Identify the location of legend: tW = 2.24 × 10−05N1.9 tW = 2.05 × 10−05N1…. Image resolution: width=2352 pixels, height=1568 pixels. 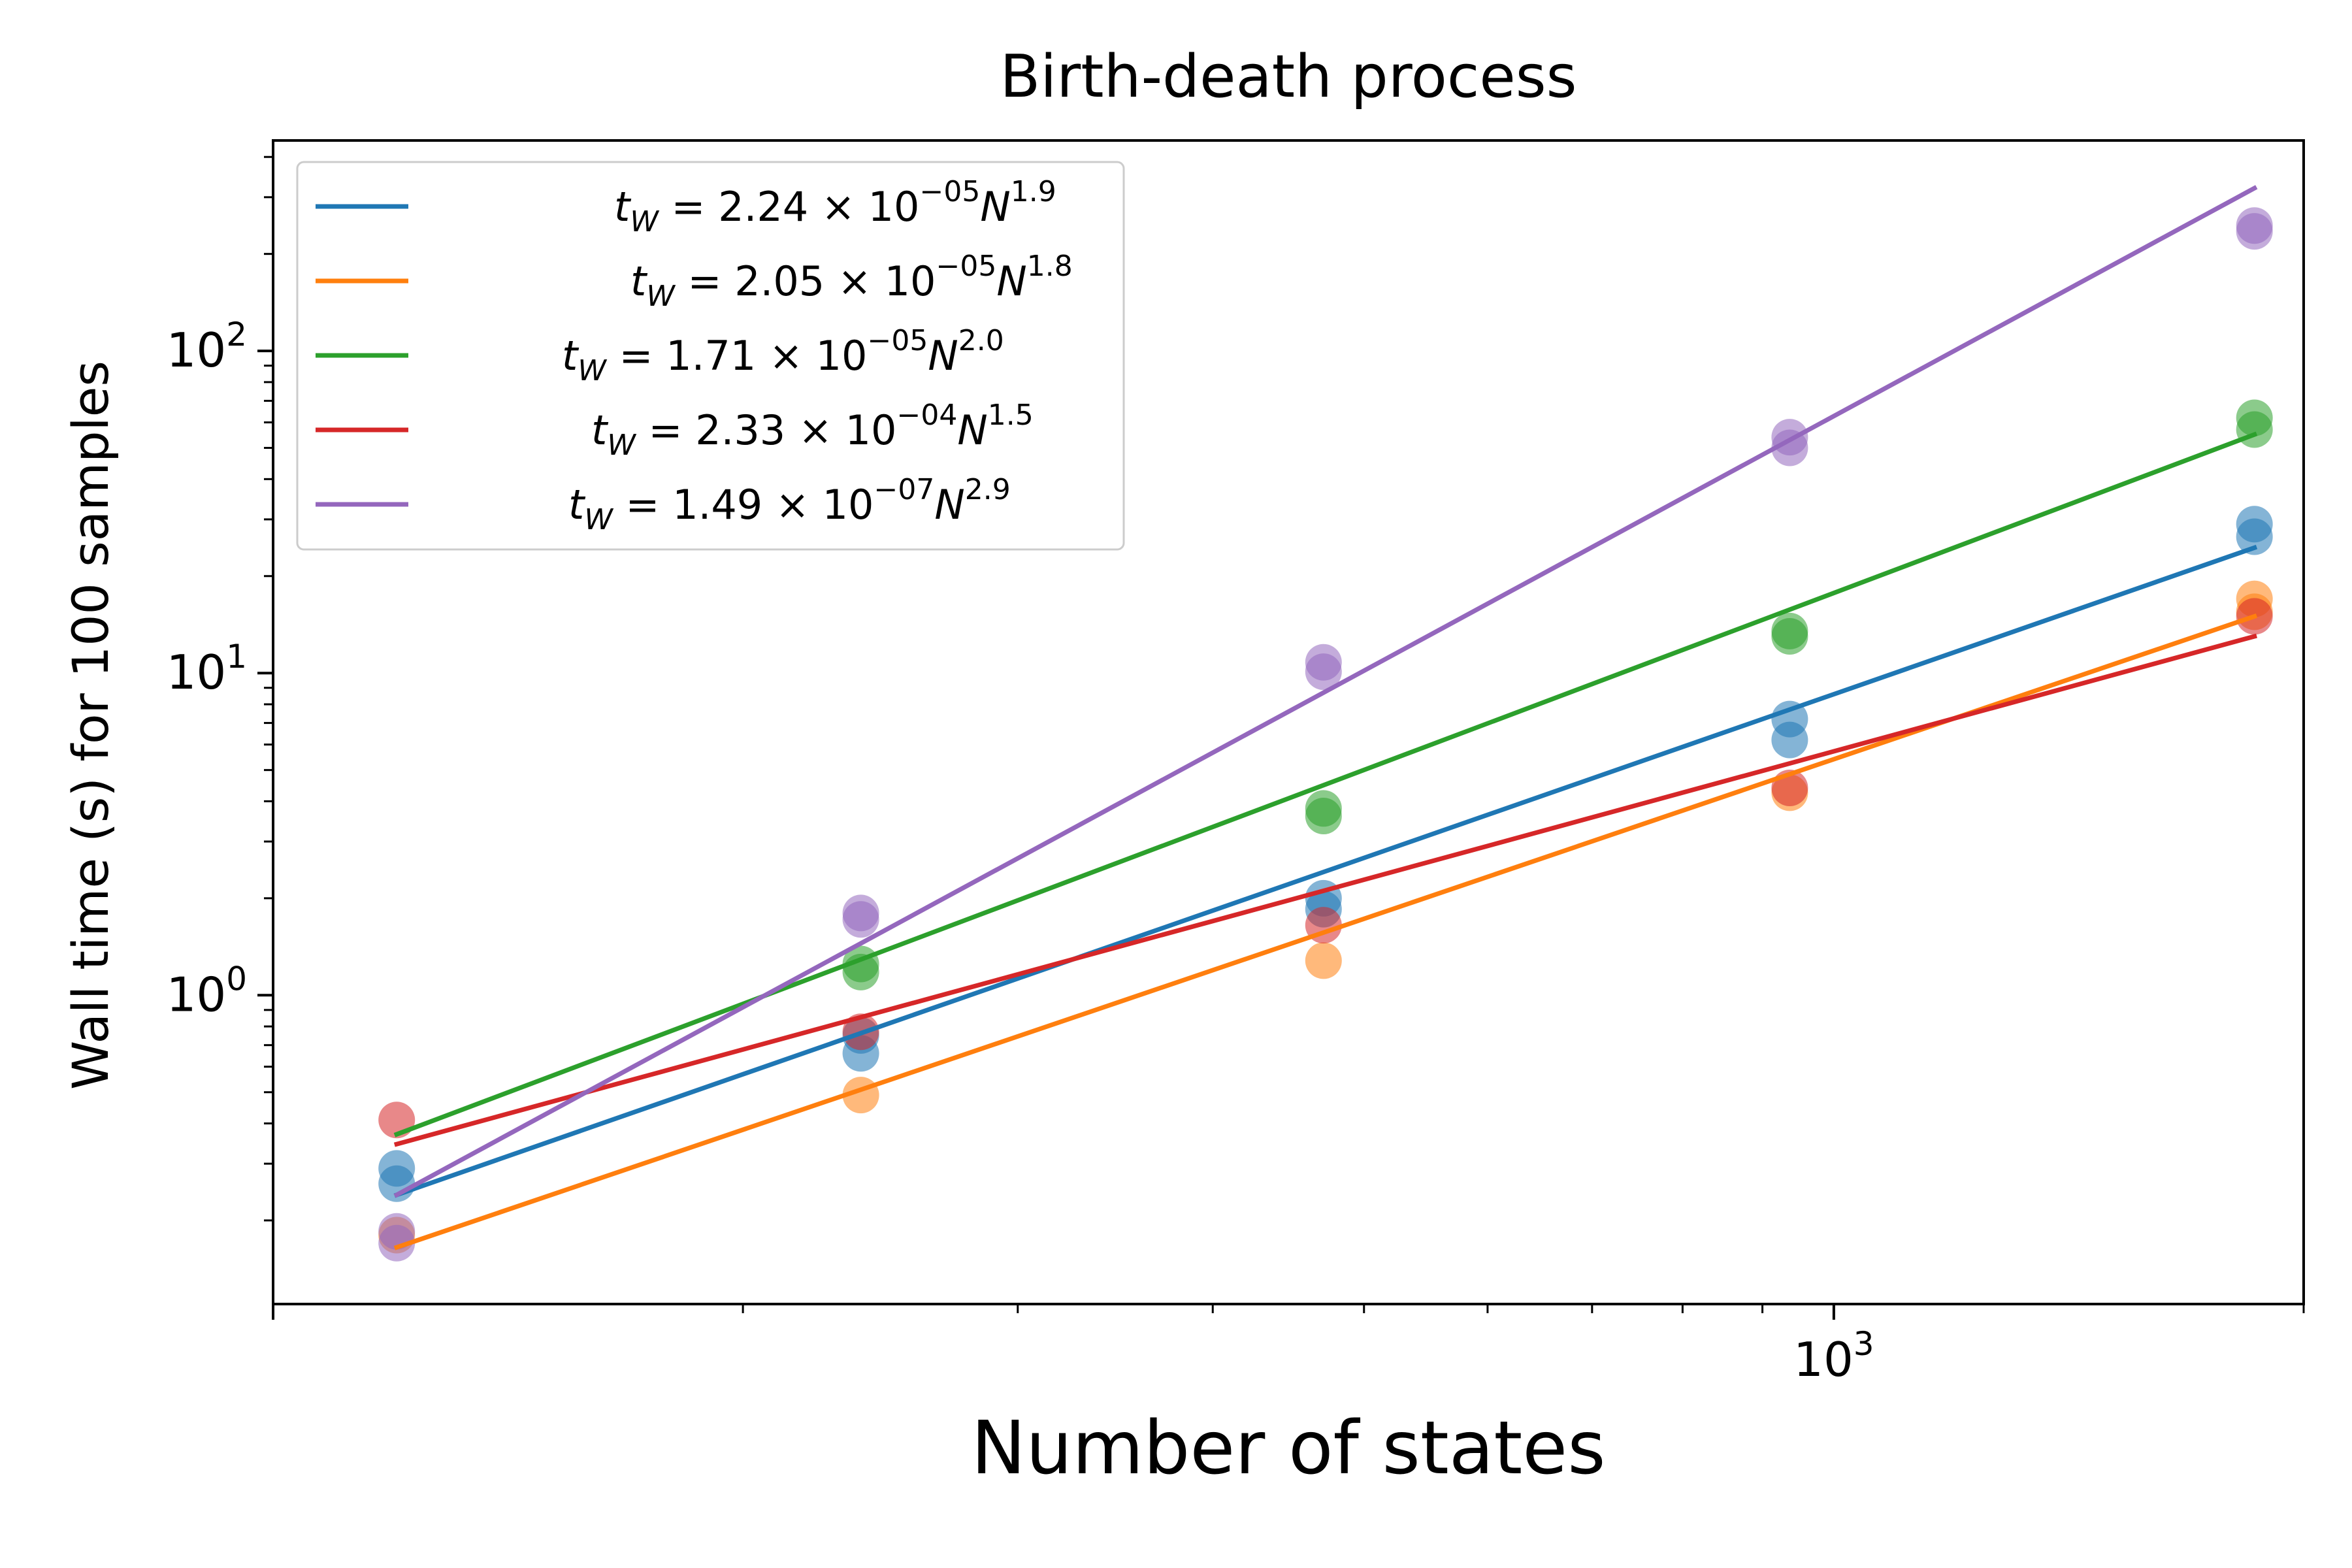
(710, 356).